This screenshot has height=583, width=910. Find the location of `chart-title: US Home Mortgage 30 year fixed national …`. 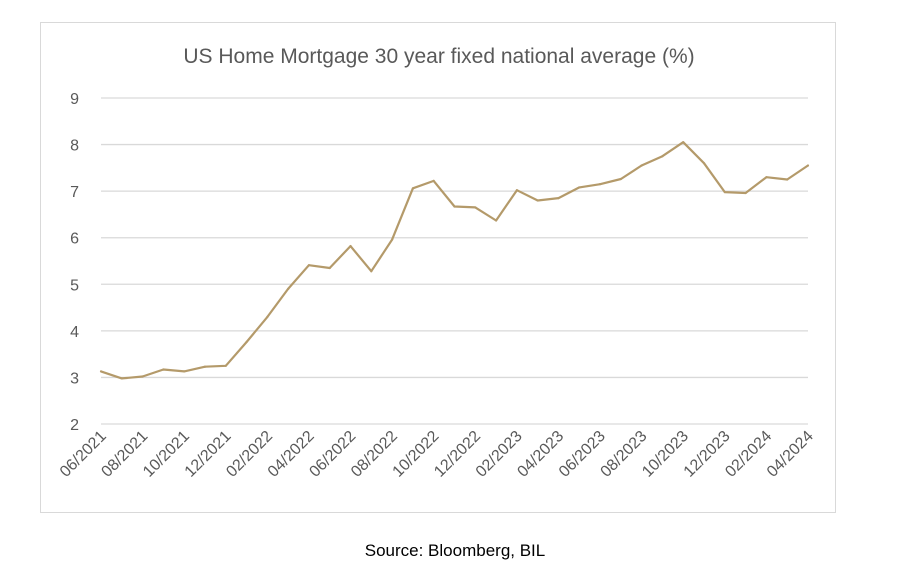

chart-title: US Home Mortgage 30 year fixed national … is located at coordinates (438, 56).